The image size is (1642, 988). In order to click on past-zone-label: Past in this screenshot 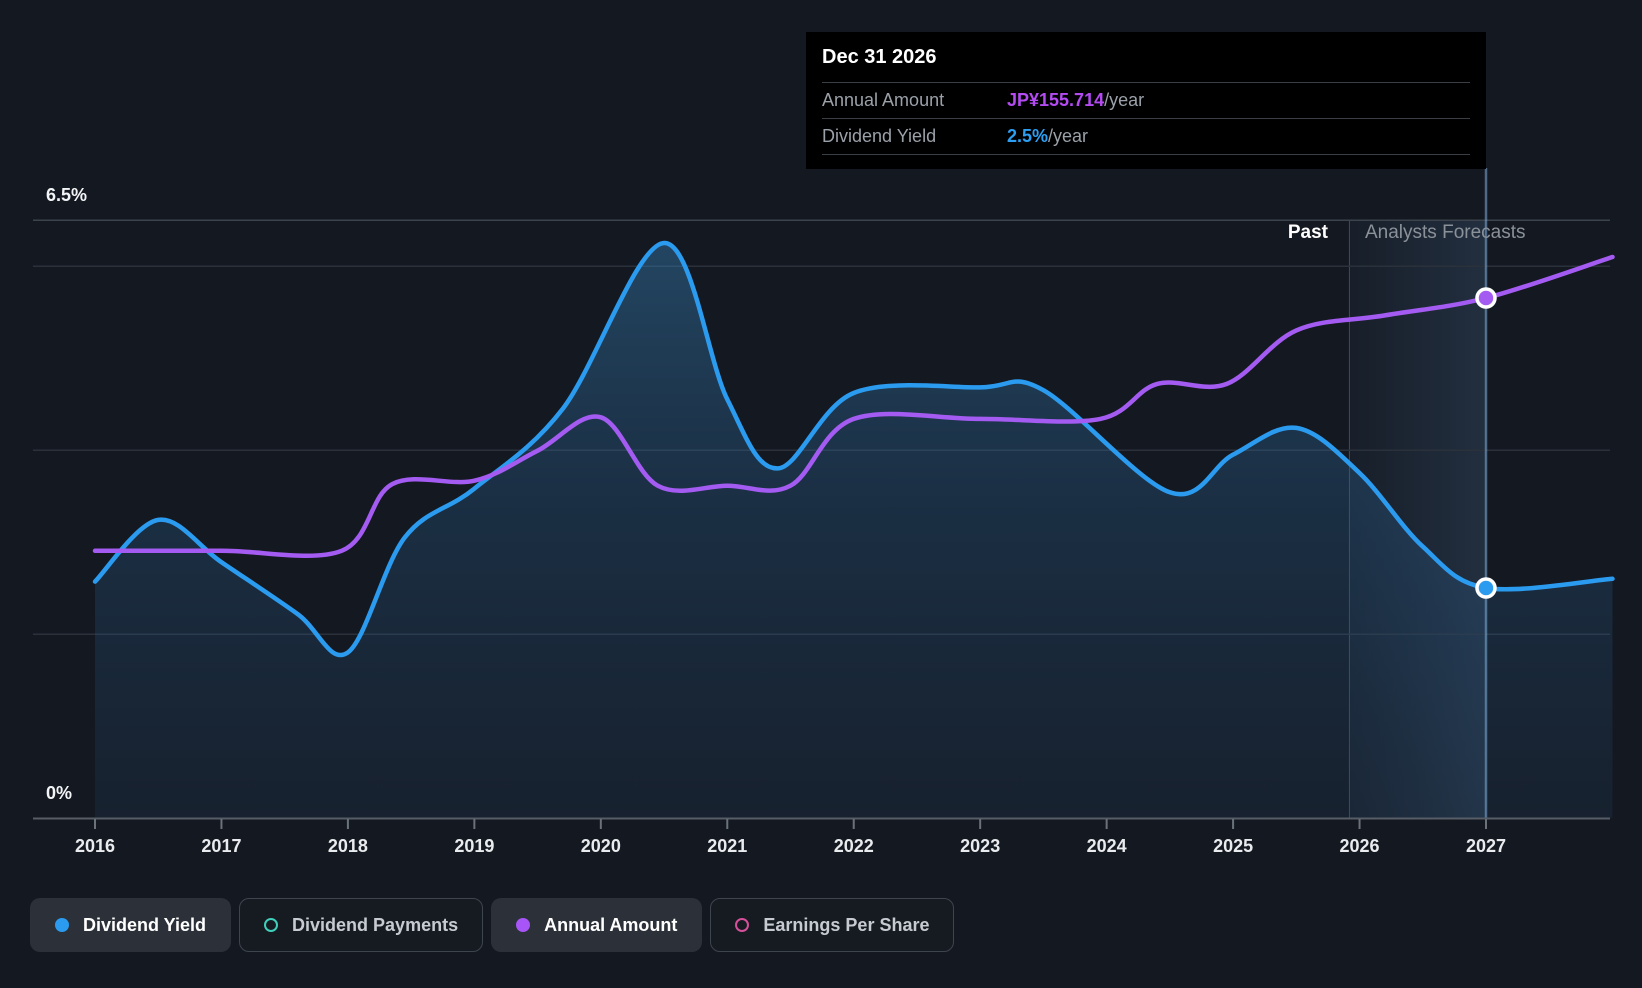, I will do `click(1307, 232)`.